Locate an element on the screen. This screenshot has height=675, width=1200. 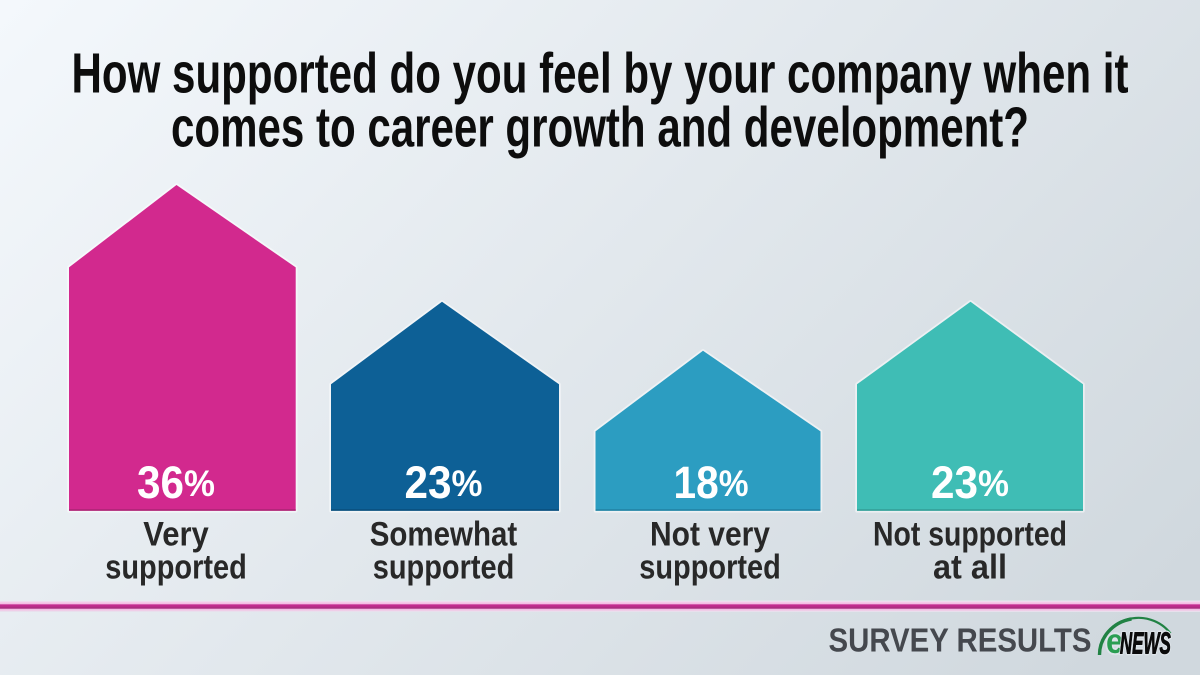
svg-text: 36% is located at coordinates (176, 482).